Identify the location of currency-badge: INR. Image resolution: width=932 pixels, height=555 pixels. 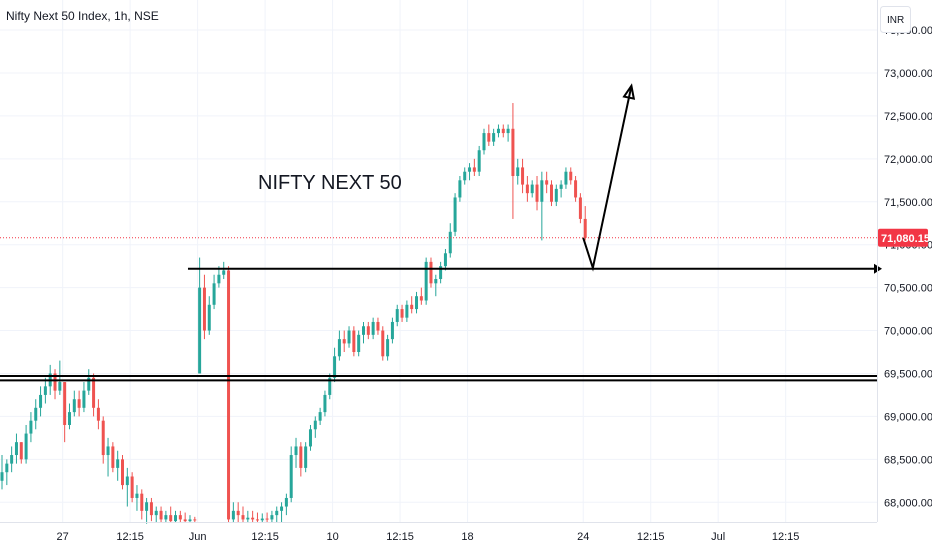
(895, 19).